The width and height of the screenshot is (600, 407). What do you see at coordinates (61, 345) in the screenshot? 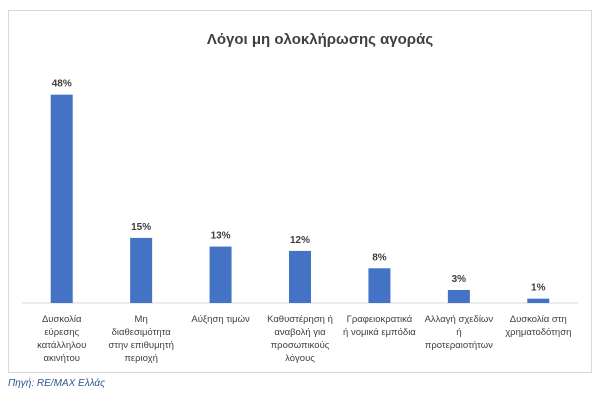
I see `category-label: κατάλληλου` at bounding box center [61, 345].